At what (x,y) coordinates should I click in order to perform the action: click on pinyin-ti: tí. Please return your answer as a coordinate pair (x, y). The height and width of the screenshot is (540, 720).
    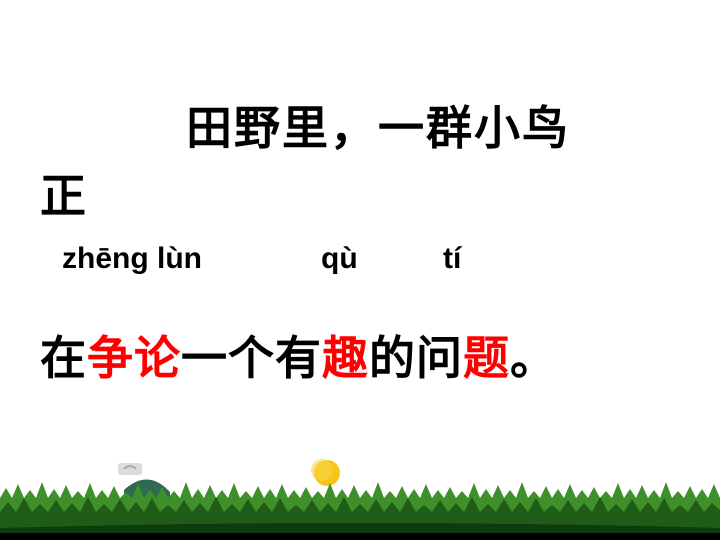
    Looking at the image, I should click on (452, 258).